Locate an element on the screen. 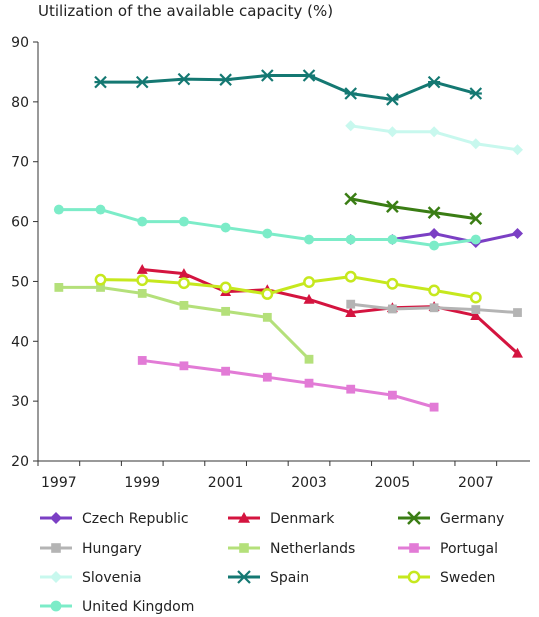 Image resolution: width=539 pixels, height=617 pixels. legend-item-united-kingdom: United Kingdom is located at coordinates (117, 607).